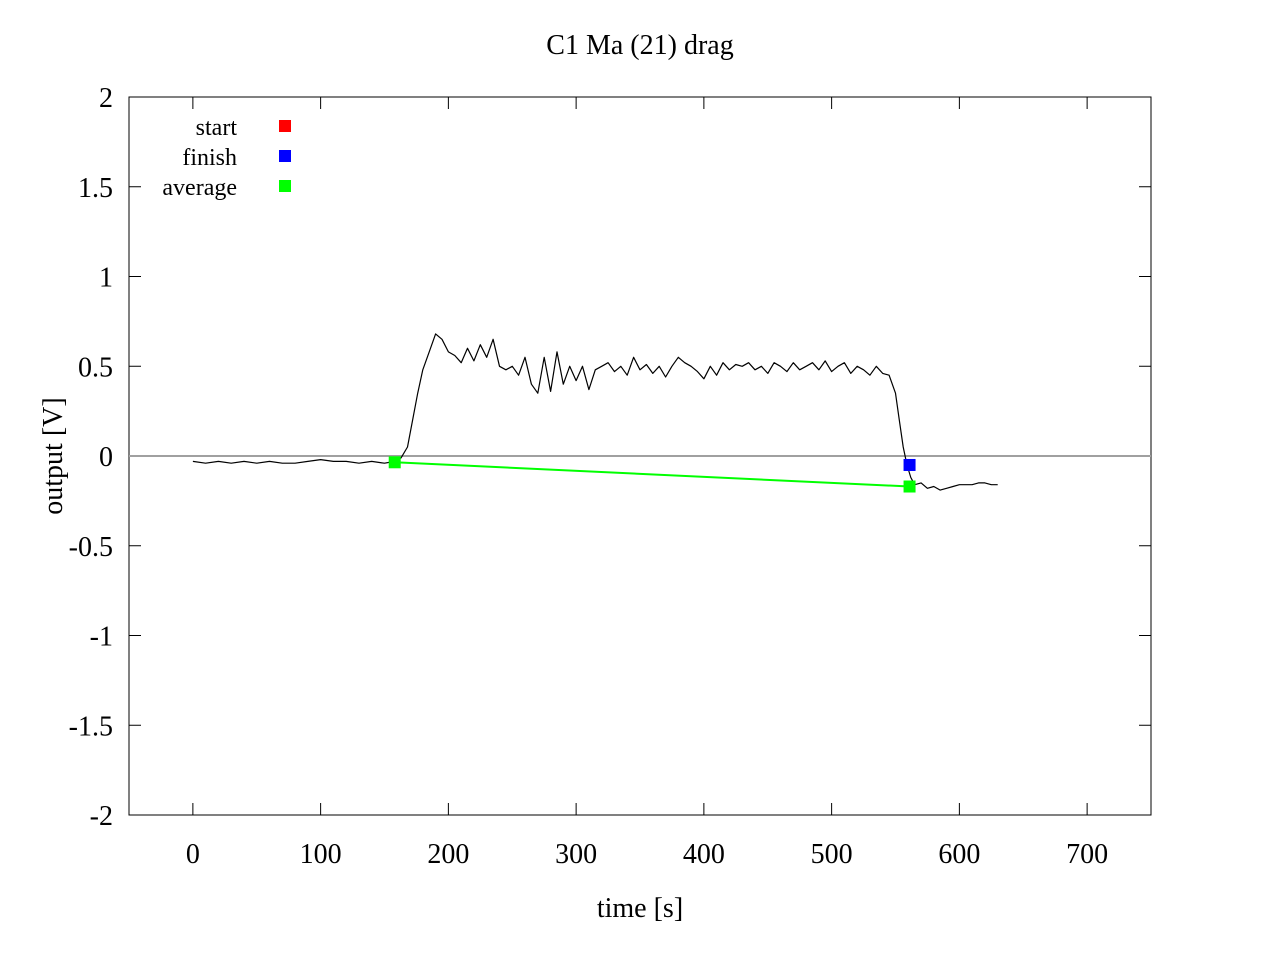 This screenshot has width=1280, height=965. Describe the element at coordinates (652, 474) in the screenshot. I see `average-line` at that location.